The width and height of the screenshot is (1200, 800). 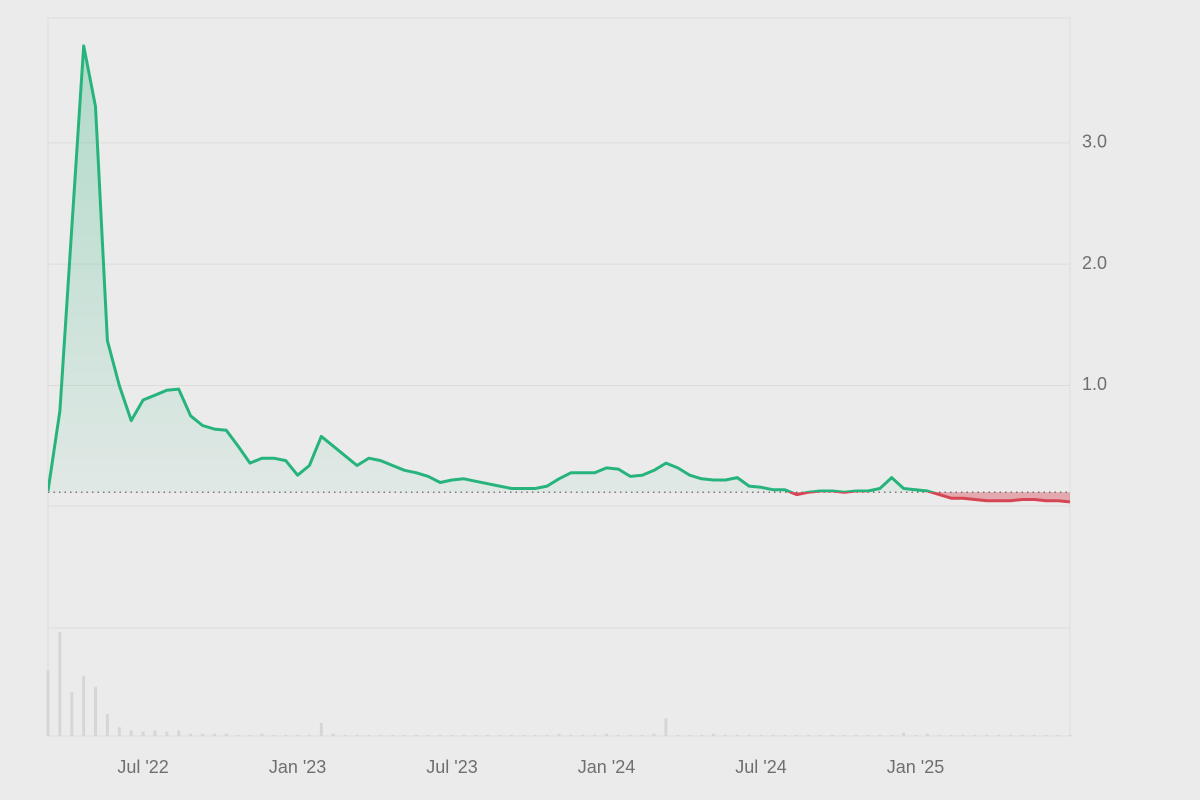 What do you see at coordinates (142, 767) in the screenshot?
I see `x-tick-label: Jul '22` at bounding box center [142, 767].